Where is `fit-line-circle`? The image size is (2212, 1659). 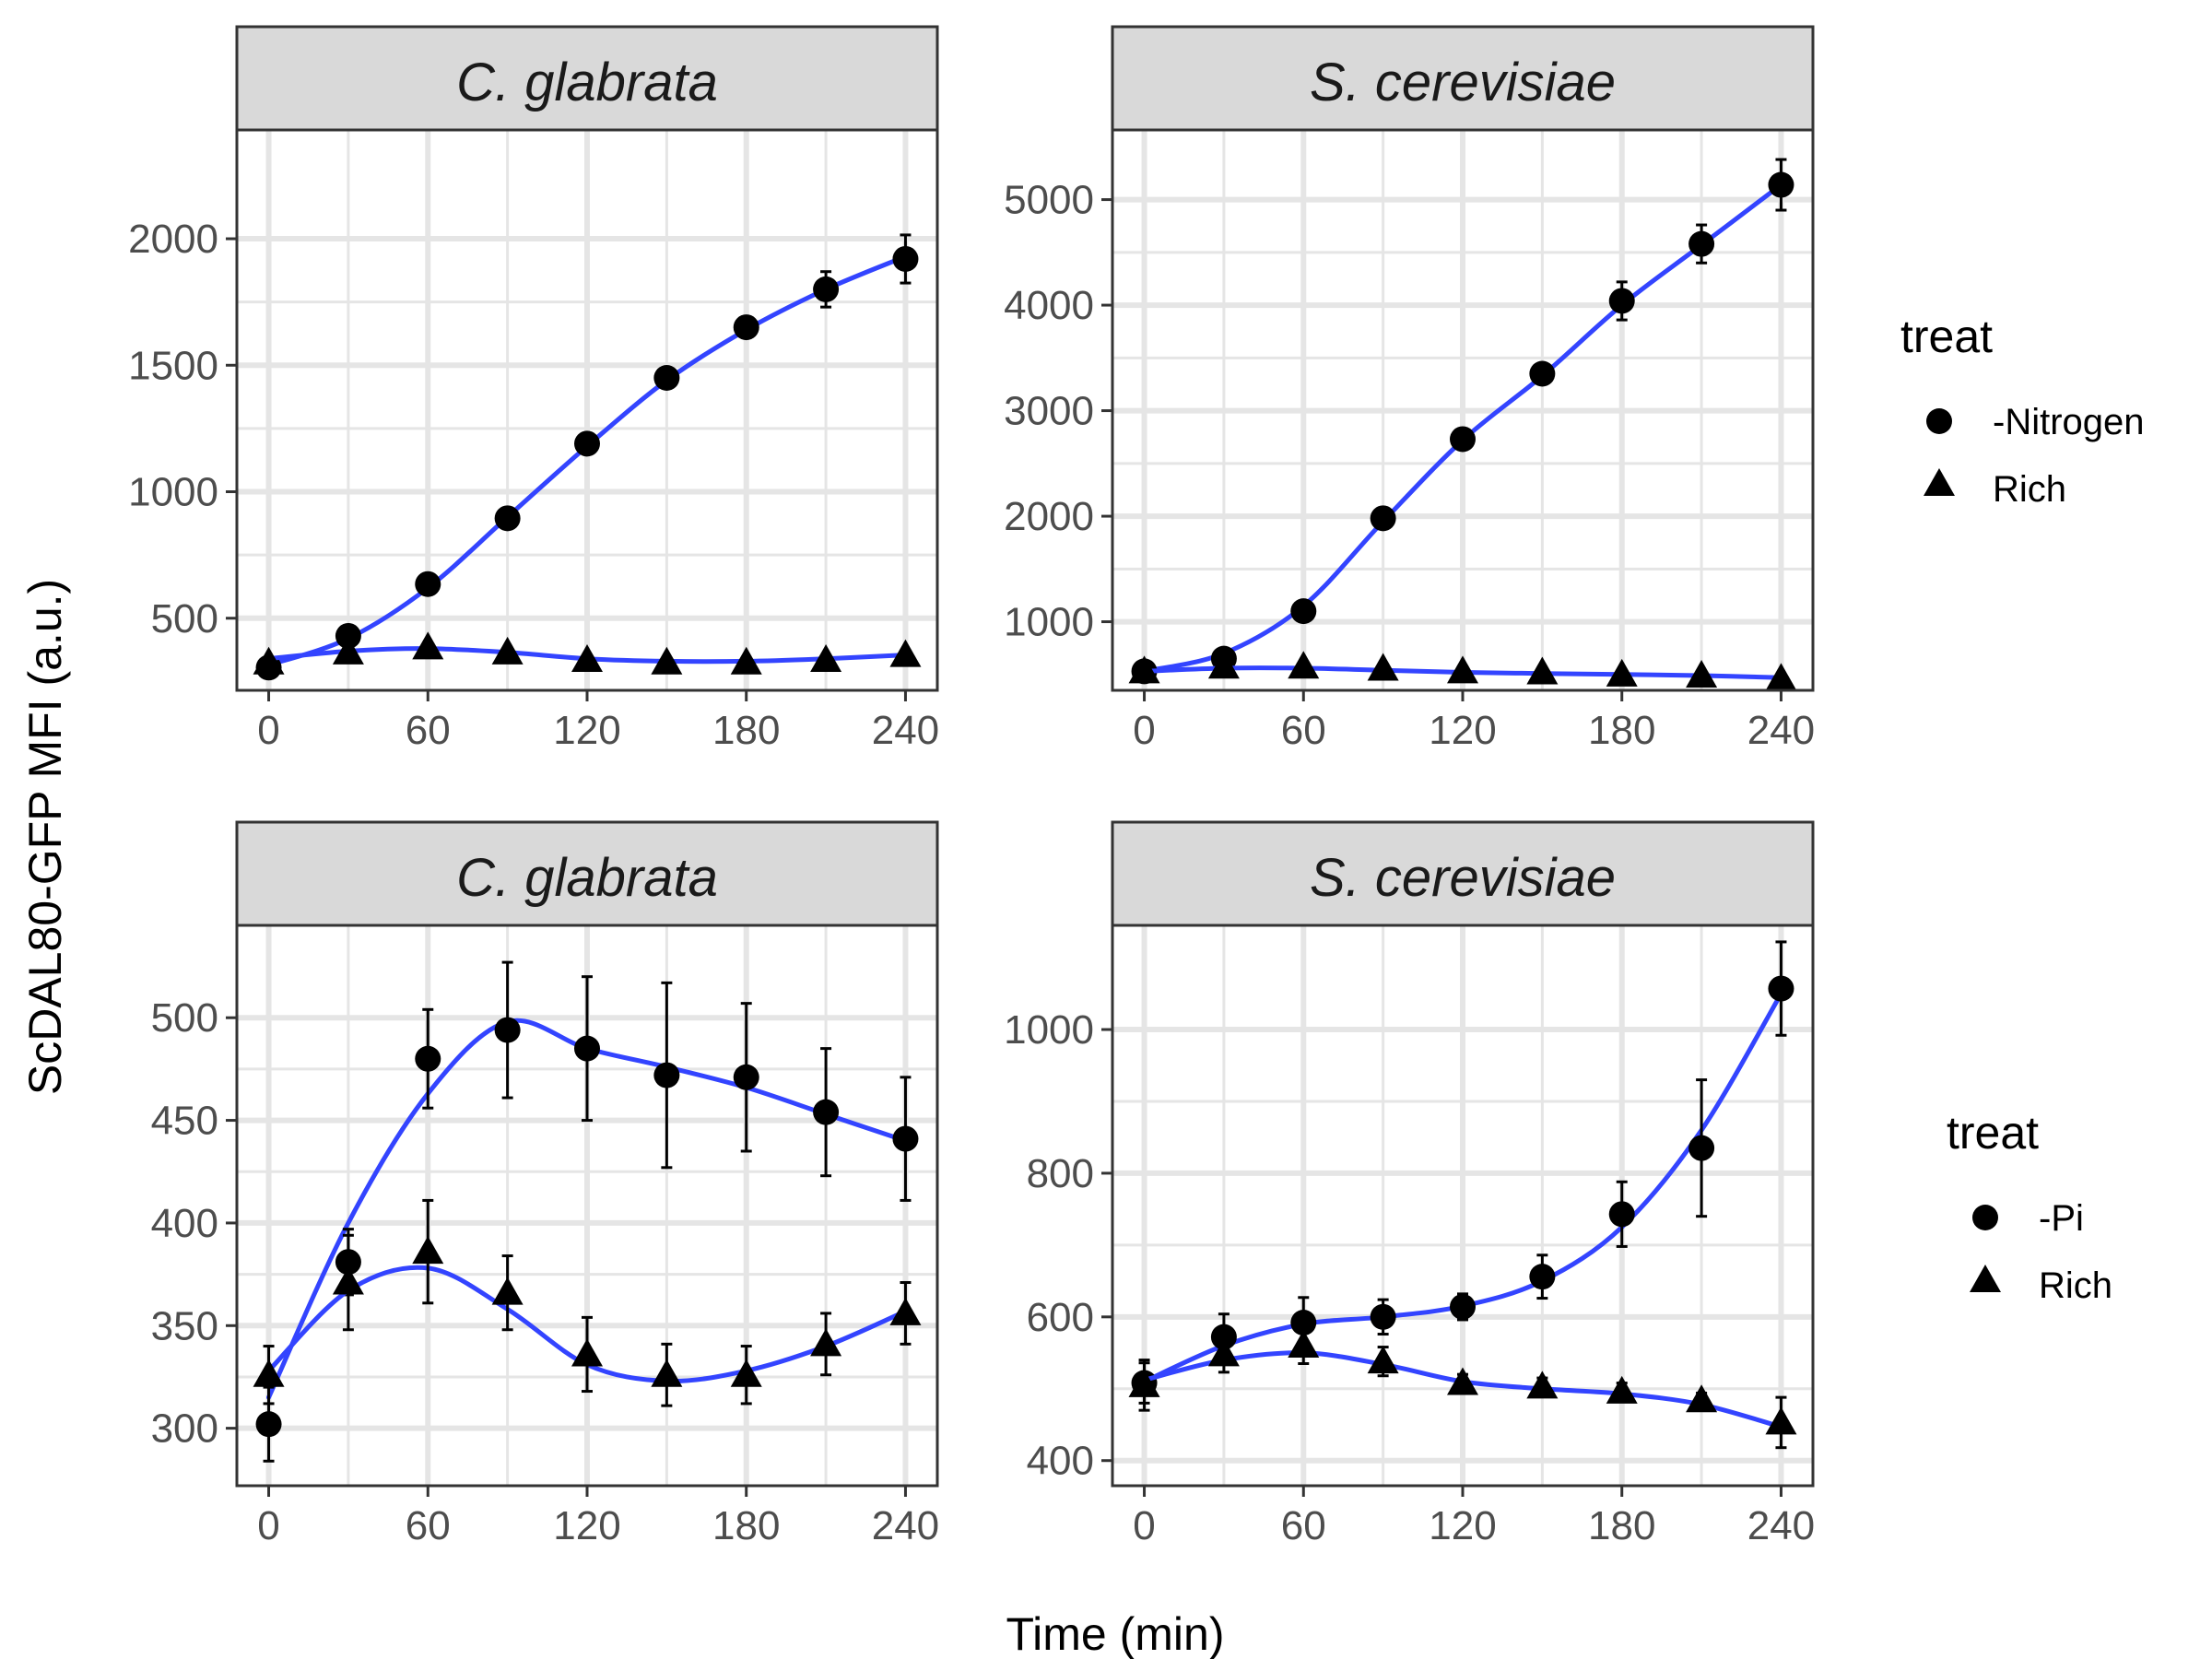 fit-line-circle is located at coordinates (587, 1209).